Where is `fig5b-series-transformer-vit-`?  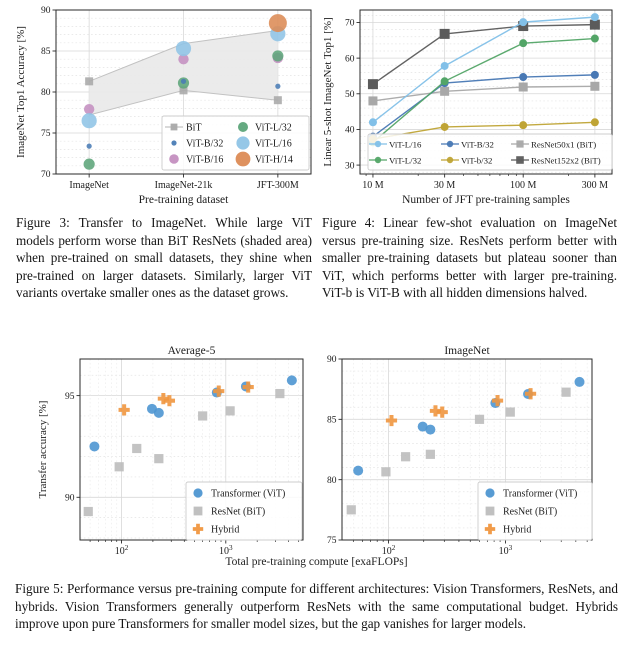 fig5b-series-transformer-vit- is located at coordinates (469, 426).